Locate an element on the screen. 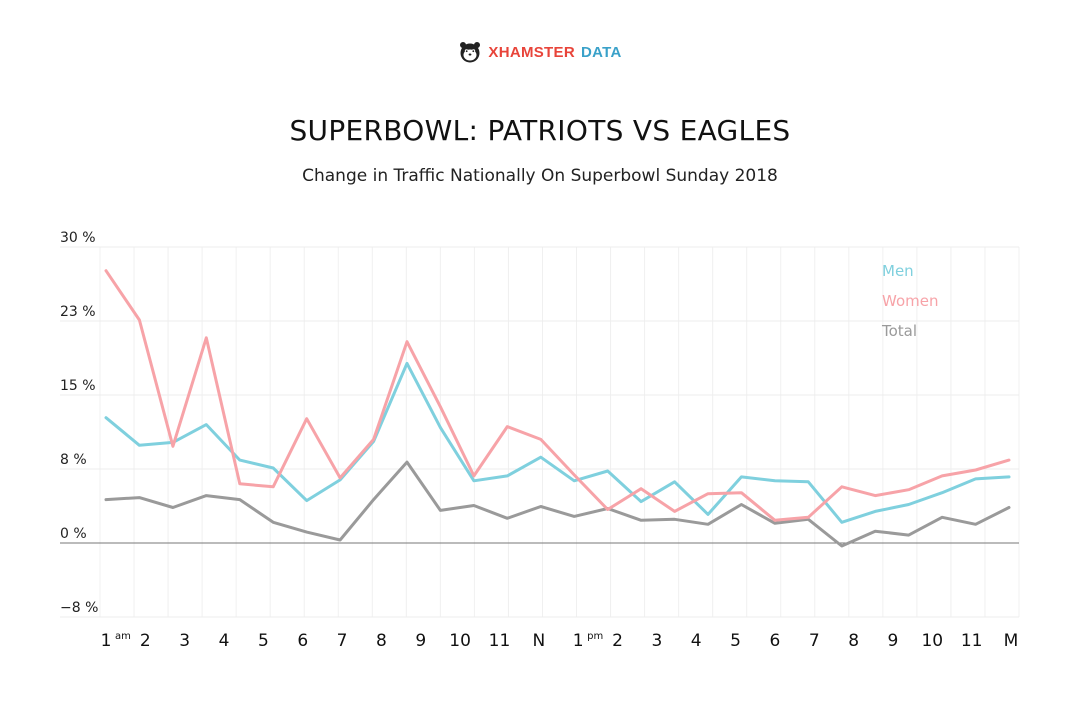 This screenshot has width=1080, height=701. legend-item-men: Men is located at coordinates (898, 271).